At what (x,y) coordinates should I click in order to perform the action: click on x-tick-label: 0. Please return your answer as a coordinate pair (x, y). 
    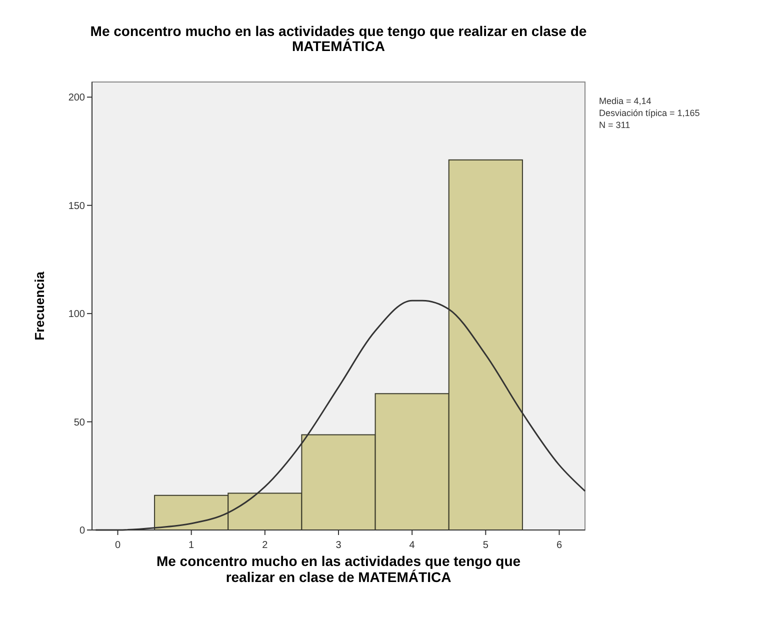
    Looking at the image, I should click on (117, 545).